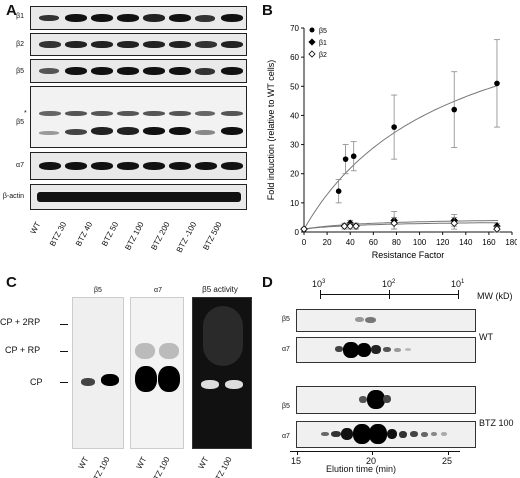  Describe the element at coordinates (350, 242) in the screenshot. I see `x-tick-label: 40` at that location.